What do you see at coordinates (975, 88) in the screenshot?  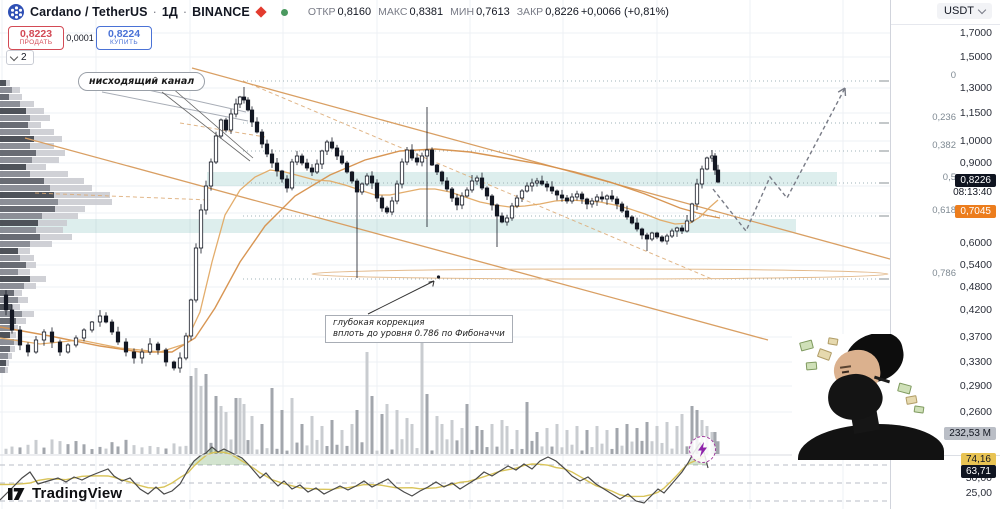 I see `price-axis-label: 1,3000` at bounding box center [975, 88].